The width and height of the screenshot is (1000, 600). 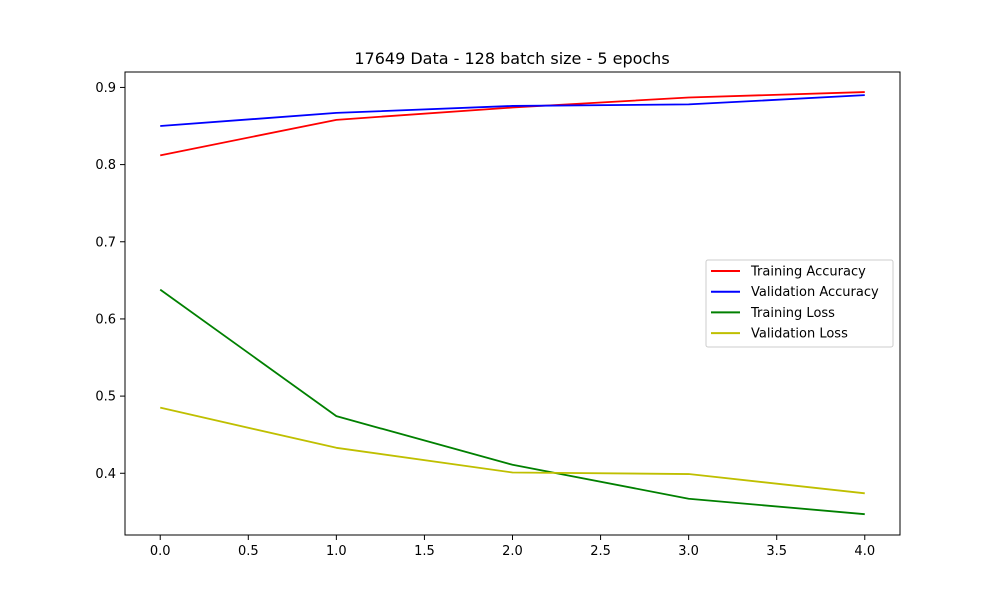 I want to click on series-line-training-accuracy, so click(x=512, y=124).